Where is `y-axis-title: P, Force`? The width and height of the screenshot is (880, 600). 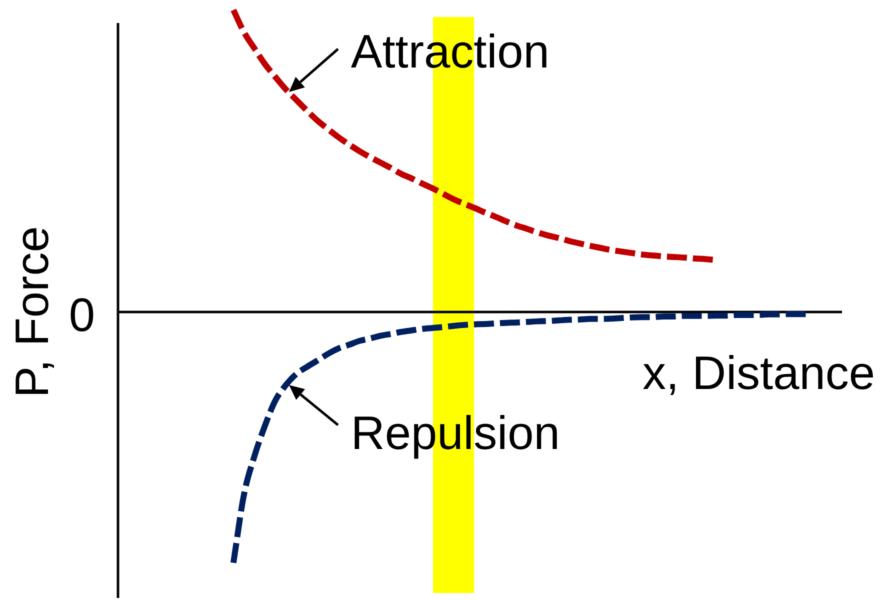 y-axis-title: P, Force is located at coordinates (31, 312).